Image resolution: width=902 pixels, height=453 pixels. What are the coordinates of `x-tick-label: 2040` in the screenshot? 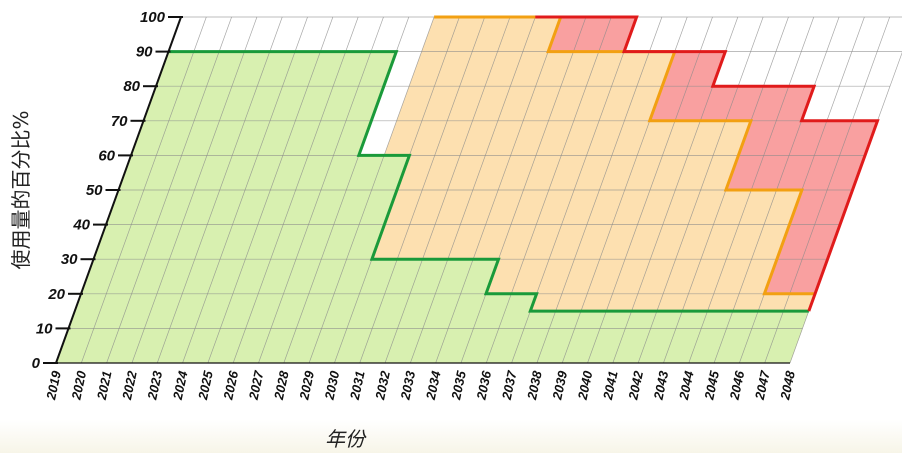 It's located at (585, 385).